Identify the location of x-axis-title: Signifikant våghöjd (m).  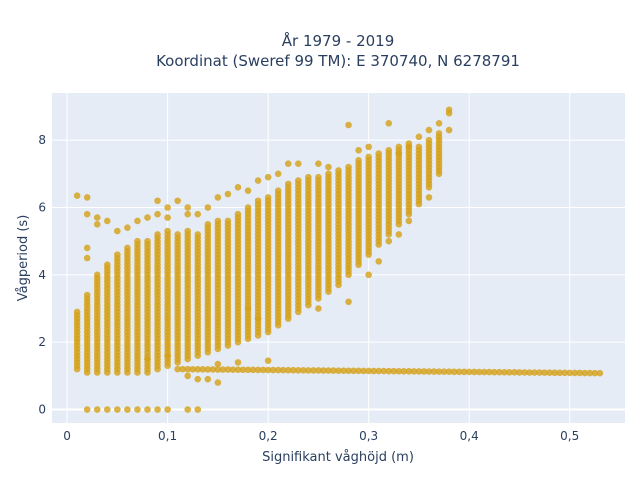
(338, 457).